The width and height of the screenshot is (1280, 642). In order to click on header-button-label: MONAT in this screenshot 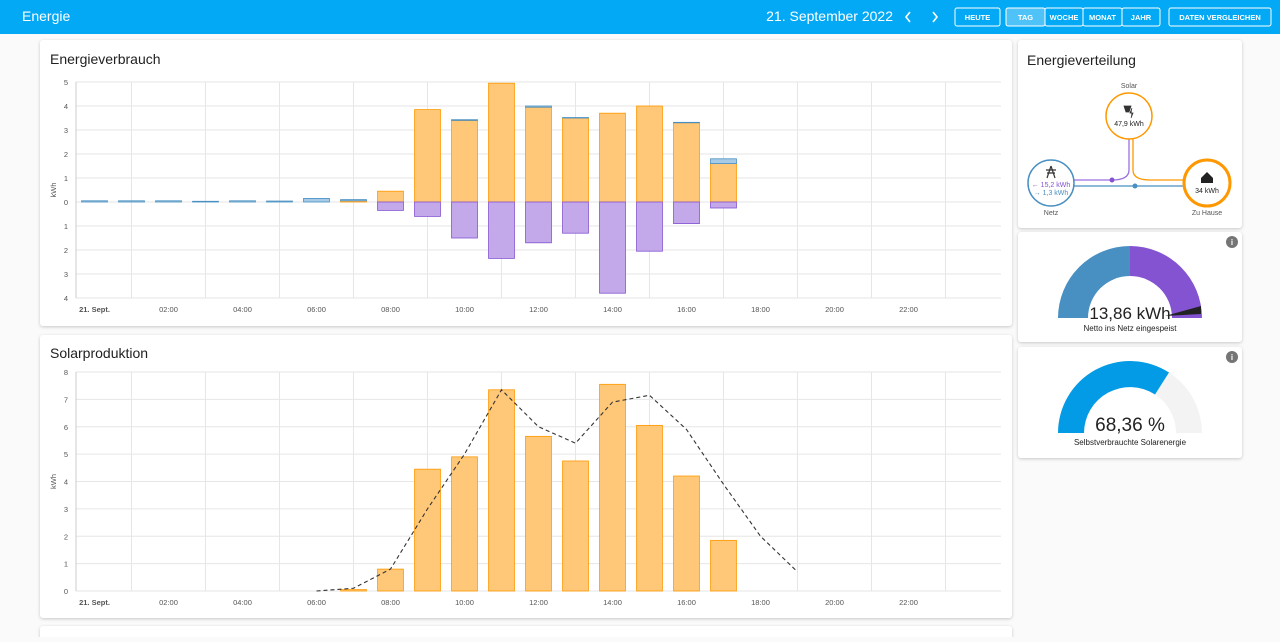, I will do `click(1102, 17)`.